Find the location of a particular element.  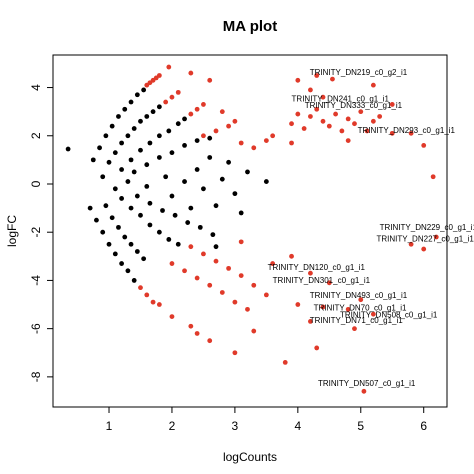

annotation: TRINITY_DN70_c0_g1_i1 is located at coordinates (360, 307).